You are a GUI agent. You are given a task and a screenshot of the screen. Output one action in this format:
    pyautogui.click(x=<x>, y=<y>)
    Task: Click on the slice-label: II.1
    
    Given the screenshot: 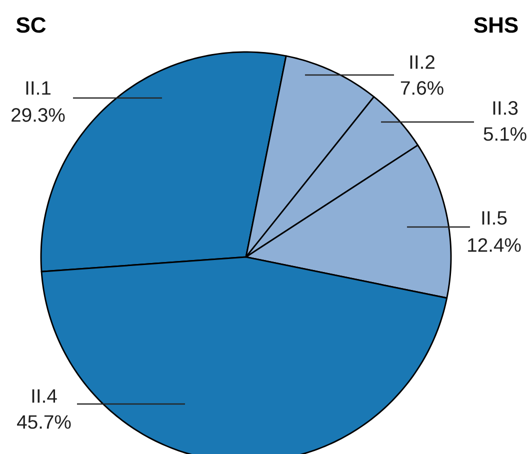 What is the action you would take?
    pyautogui.click(x=38, y=88)
    